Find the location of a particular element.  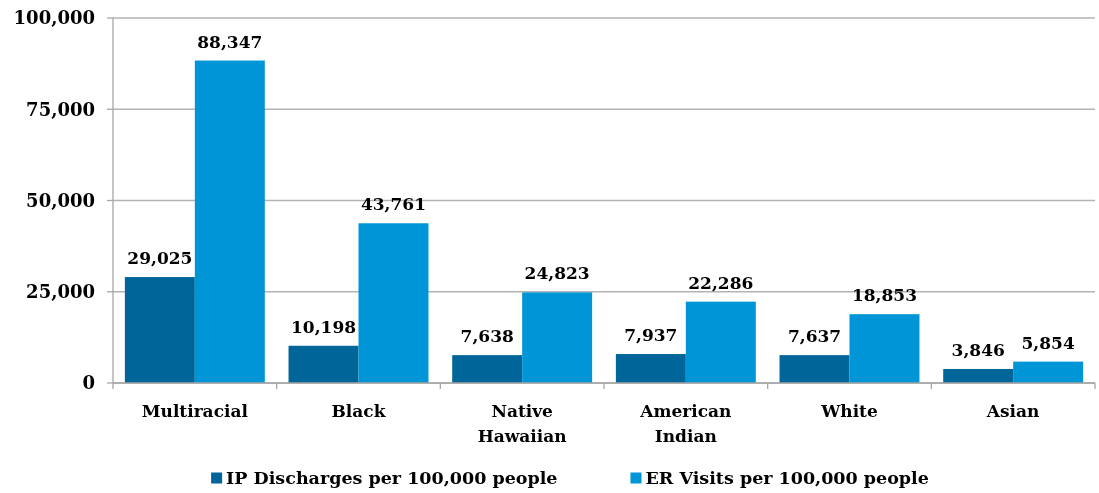

x-tick-label: White is located at coordinates (849, 411).